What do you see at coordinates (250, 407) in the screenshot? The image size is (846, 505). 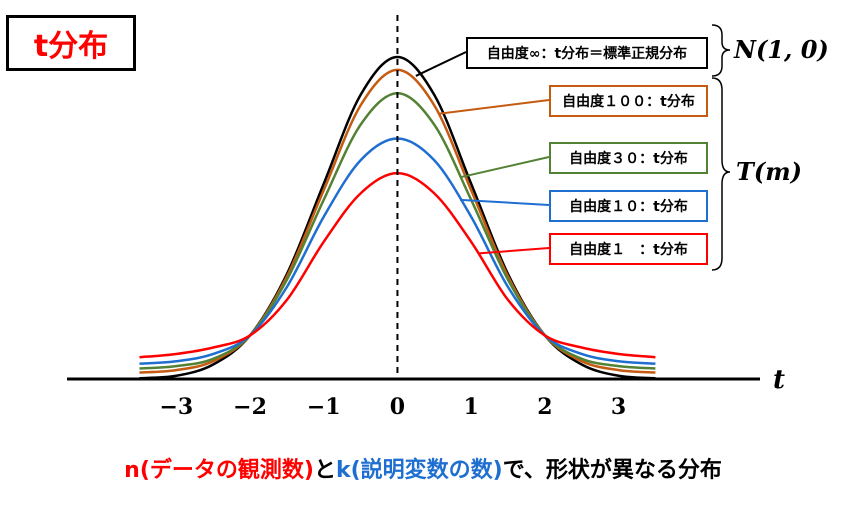 I see `x-tick-label: −2` at bounding box center [250, 407].